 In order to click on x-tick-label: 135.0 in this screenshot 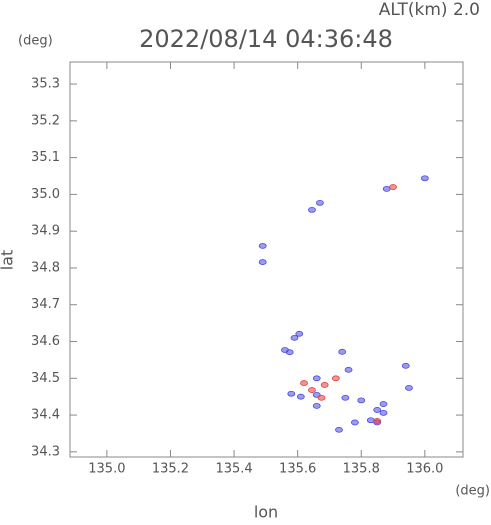, I will do `click(106, 469)`.